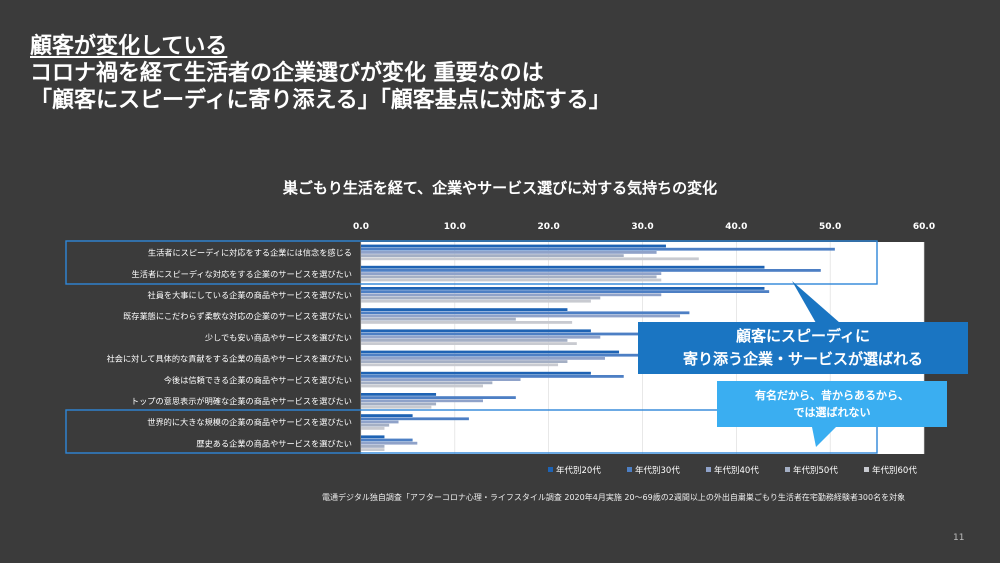  What do you see at coordinates (832, 395) in the screenshot?
I see `callout-not-famous-line-1: 有名だから、昔からあるから、` at bounding box center [832, 395].